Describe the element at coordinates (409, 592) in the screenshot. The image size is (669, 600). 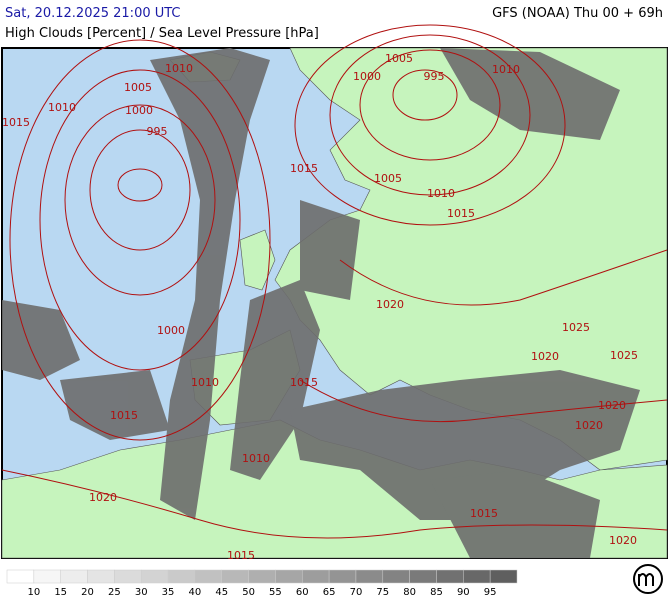
I see `legend-label: 80` at that location.